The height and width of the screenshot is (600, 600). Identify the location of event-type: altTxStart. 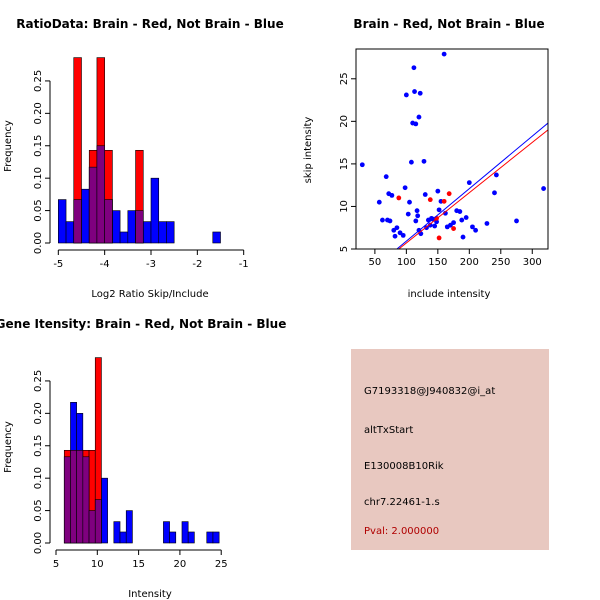
(389, 430).